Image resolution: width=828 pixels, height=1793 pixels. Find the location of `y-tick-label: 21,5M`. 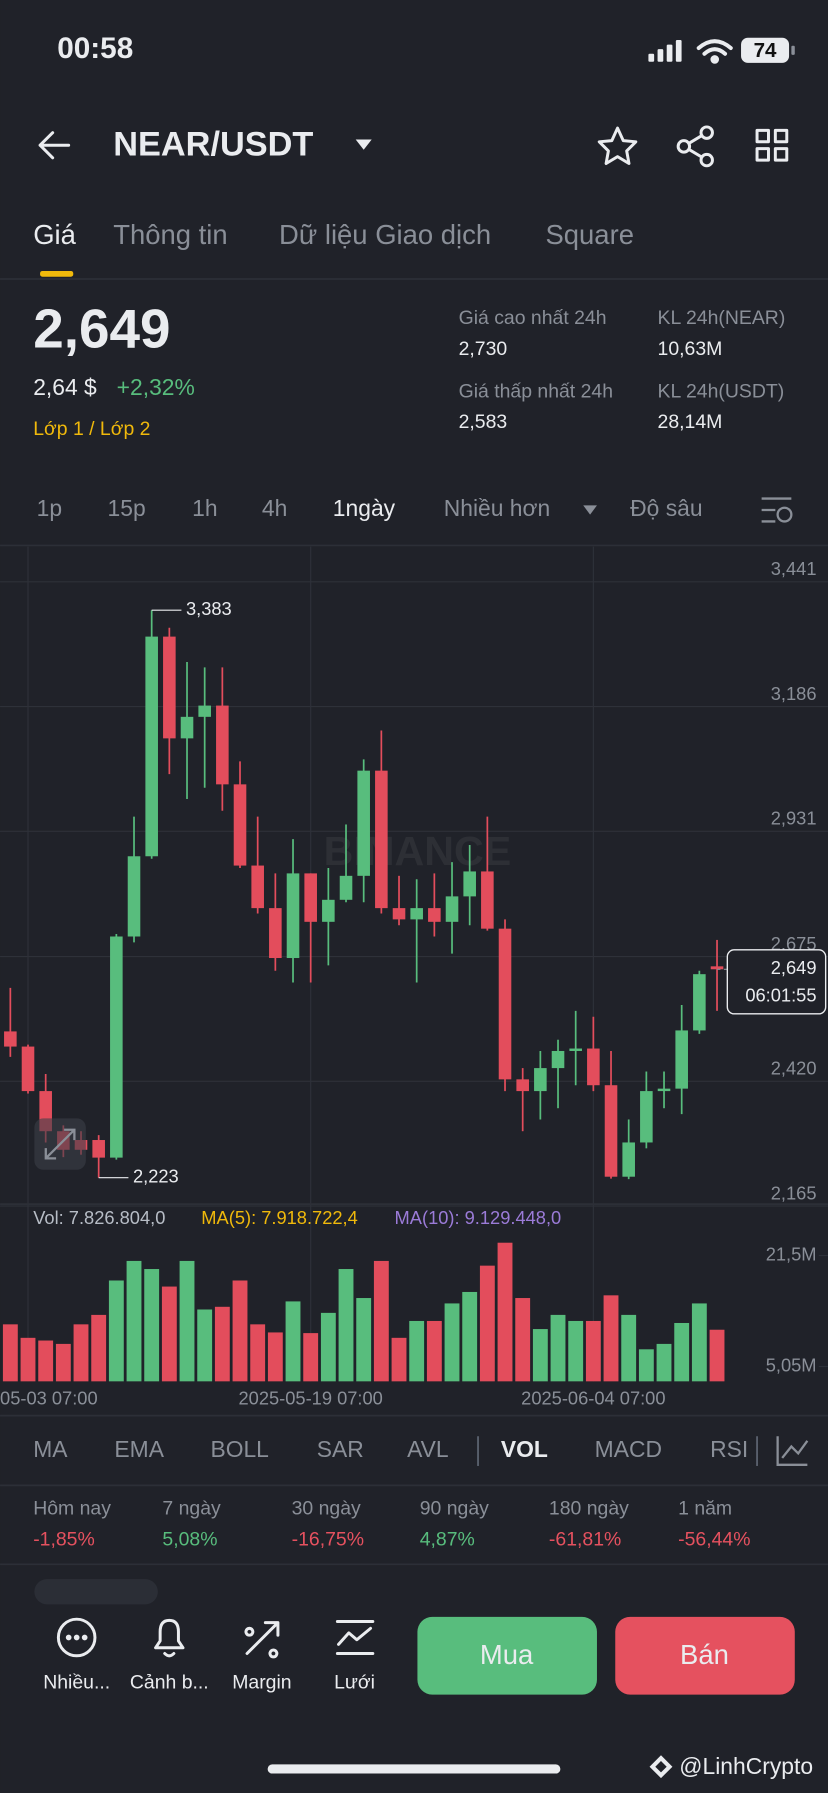

y-tick-label: 21,5M is located at coordinates (791, 1253).